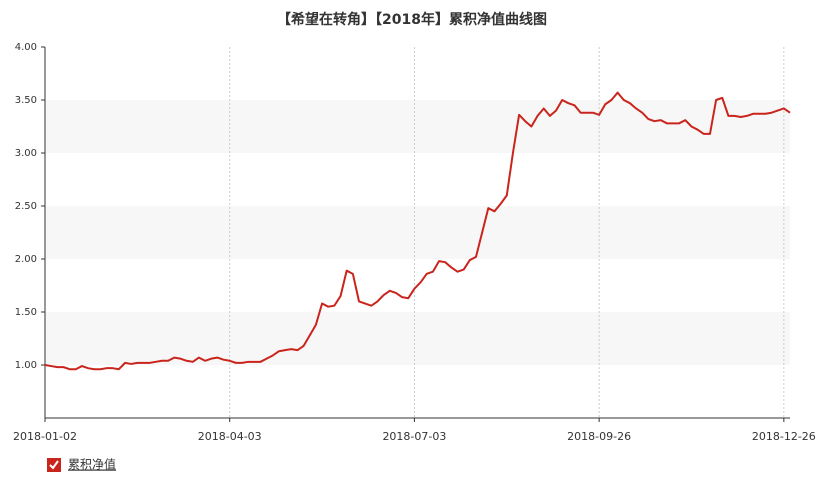 The width and height of the screenshot is (825, 481). I want to click on x-tick-label: 2018-07-03, so click(414, 436).